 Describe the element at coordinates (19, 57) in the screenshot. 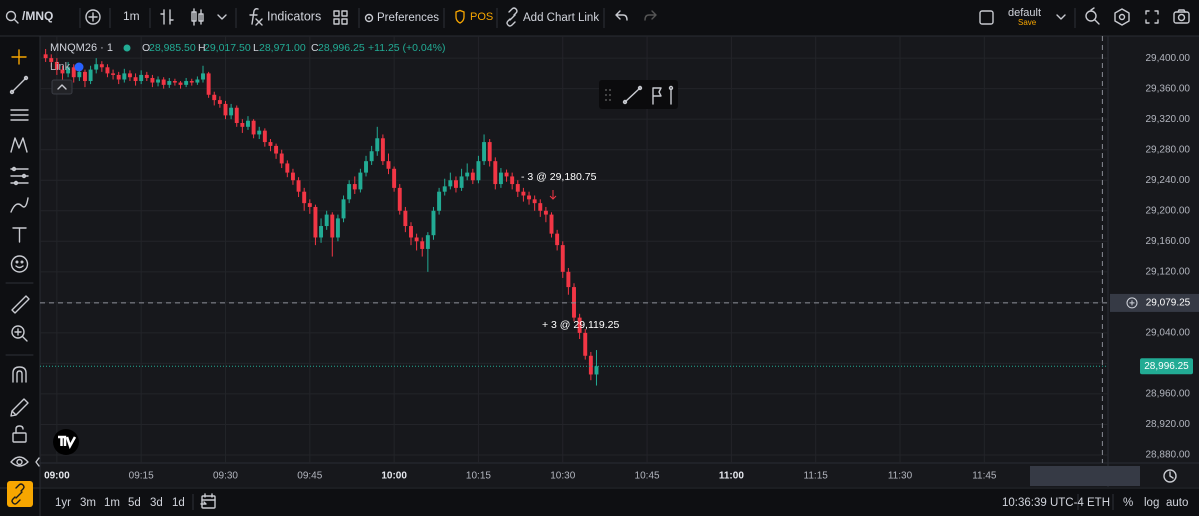

I see `crosshair-tool` at that location.